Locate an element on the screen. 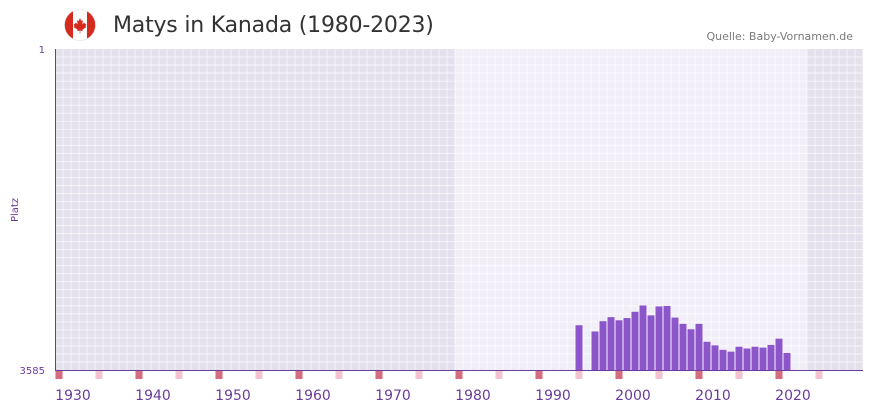  x-tick-label-2010: 2010 is located at coordinates (713, 396).